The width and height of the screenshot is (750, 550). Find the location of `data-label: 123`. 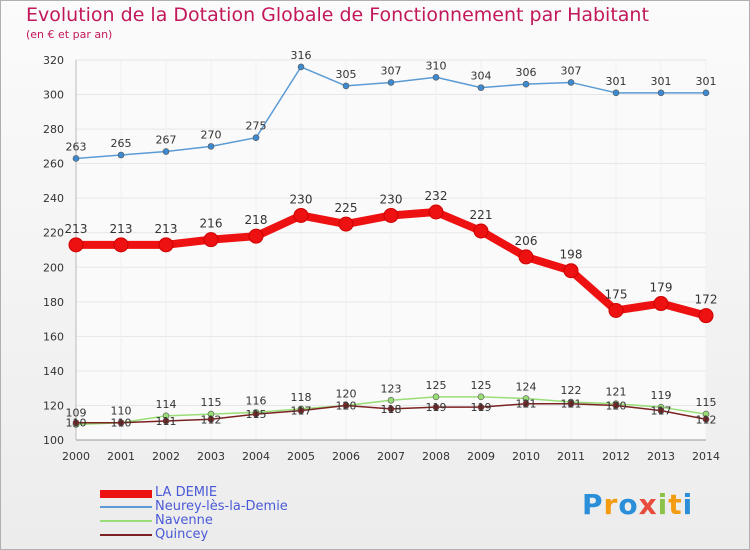

data-label: 123 is located at coordinates (391, 388).